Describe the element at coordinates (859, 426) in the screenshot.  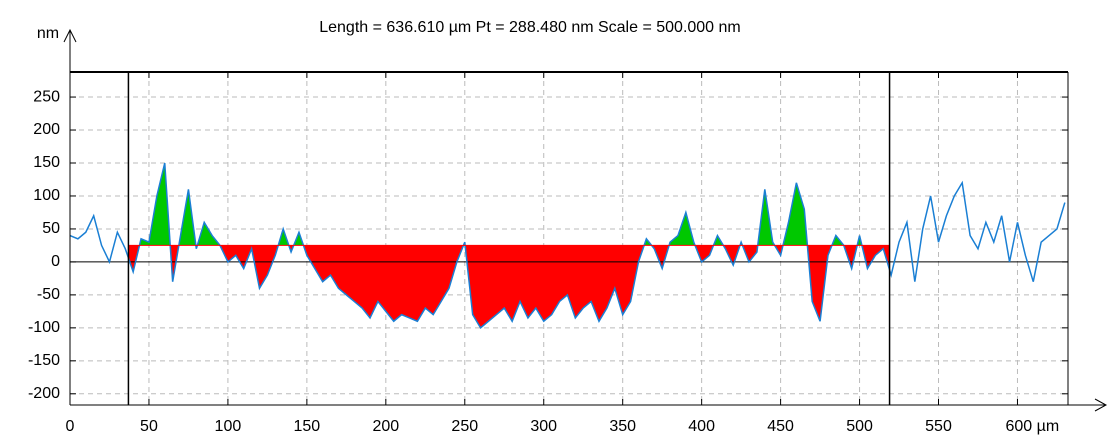
I see `x-tick-label: 500` at that location.